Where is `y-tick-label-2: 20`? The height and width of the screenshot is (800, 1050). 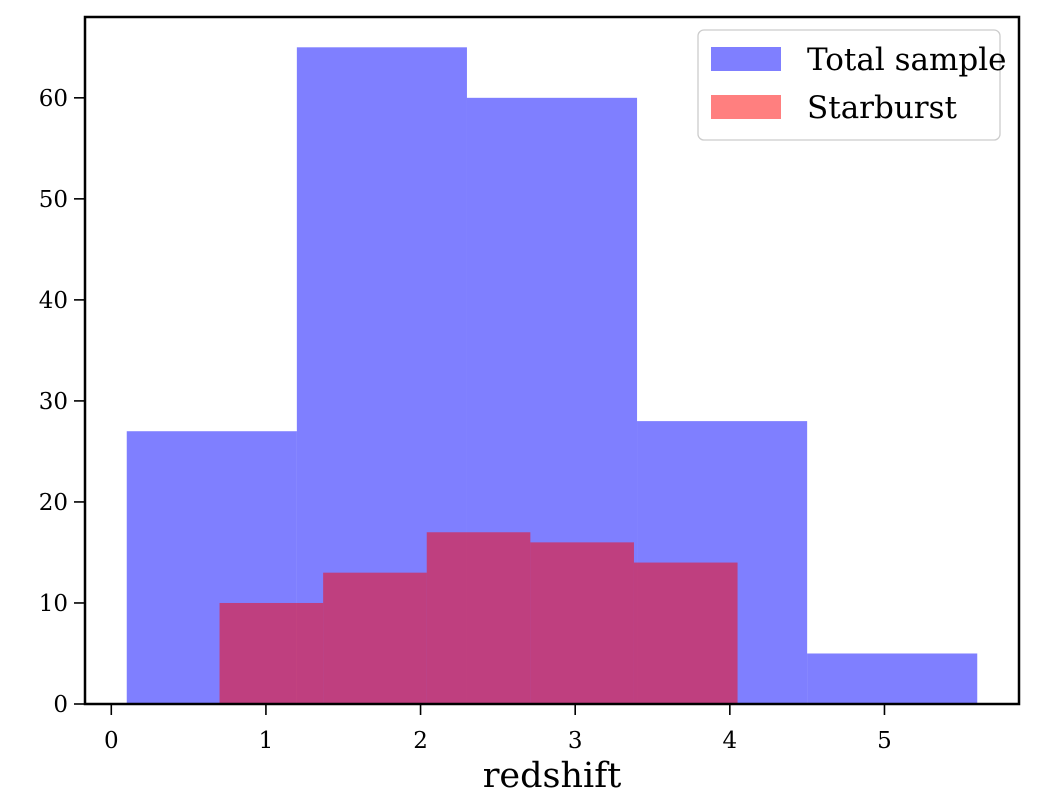
y-tick-label-2: 20 is located at coordinates (53, 503).